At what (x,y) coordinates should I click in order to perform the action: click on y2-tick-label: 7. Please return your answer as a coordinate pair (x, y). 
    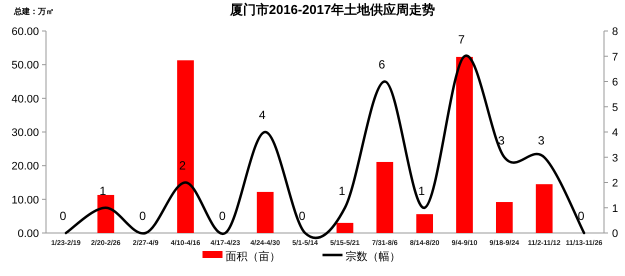
    Looking at the image, I should click on (615, 57).